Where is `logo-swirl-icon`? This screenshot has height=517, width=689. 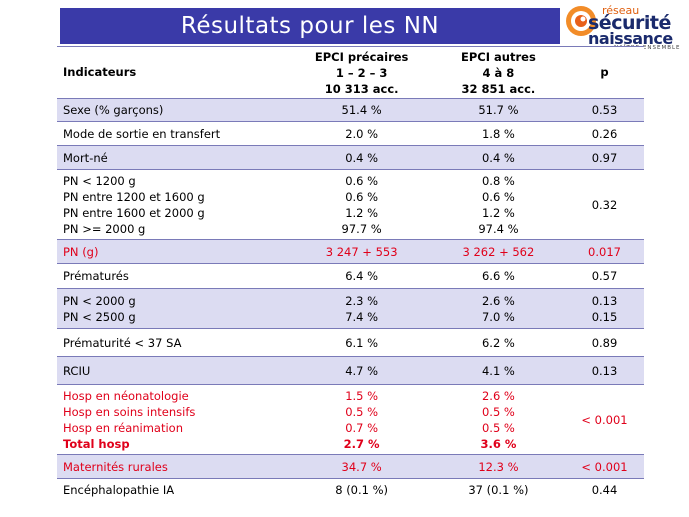 logo-swirl-icon is located at coordinates (581, 21).